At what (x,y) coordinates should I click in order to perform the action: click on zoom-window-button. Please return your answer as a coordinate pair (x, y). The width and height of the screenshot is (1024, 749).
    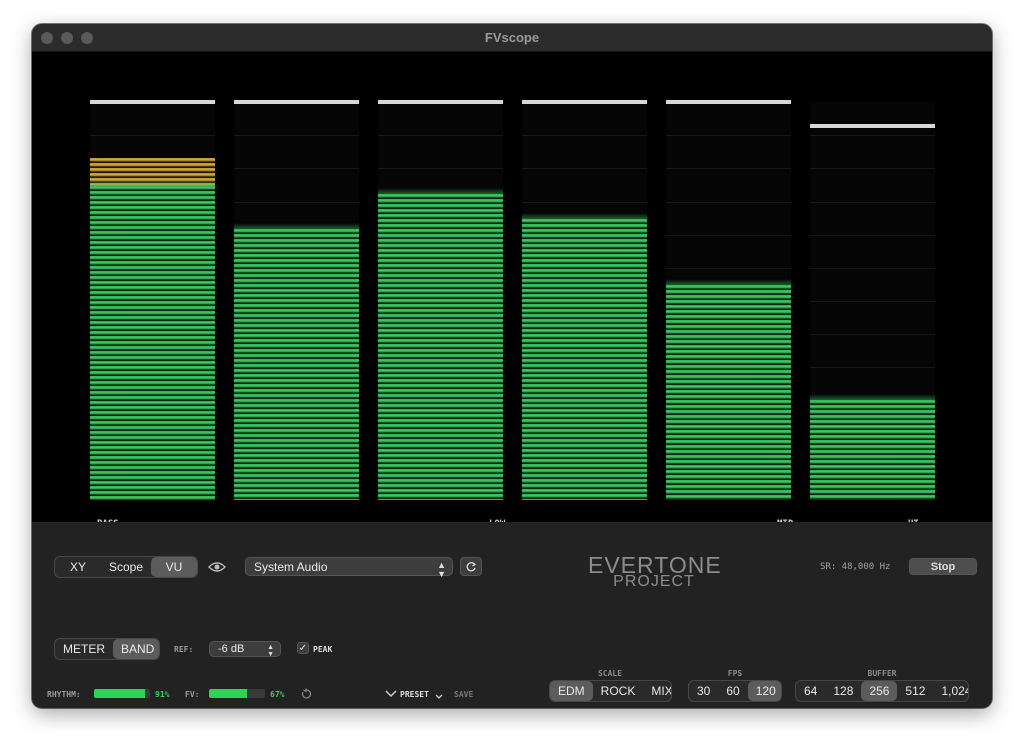
    Looking at the image, I should click on (87, 38).